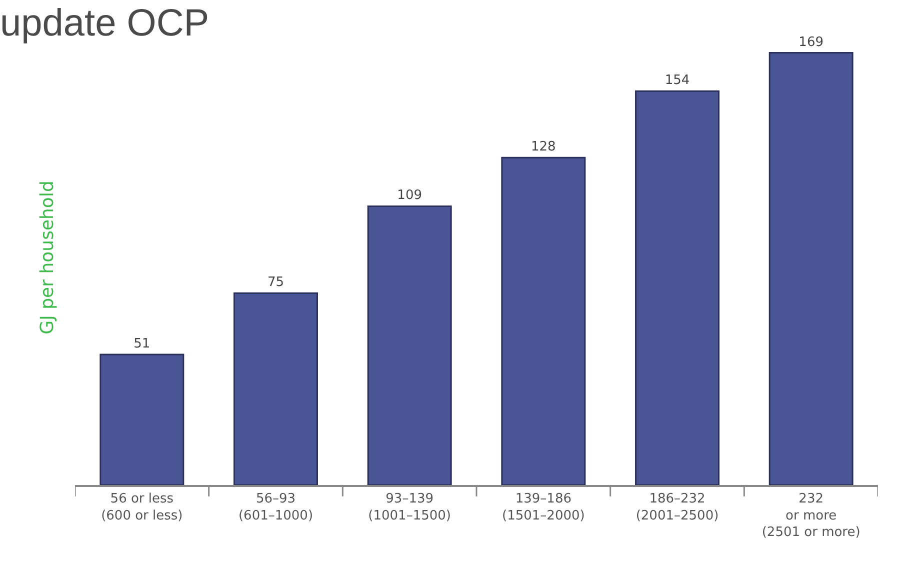  I want to click on data-label: 128, so click(543, 147).